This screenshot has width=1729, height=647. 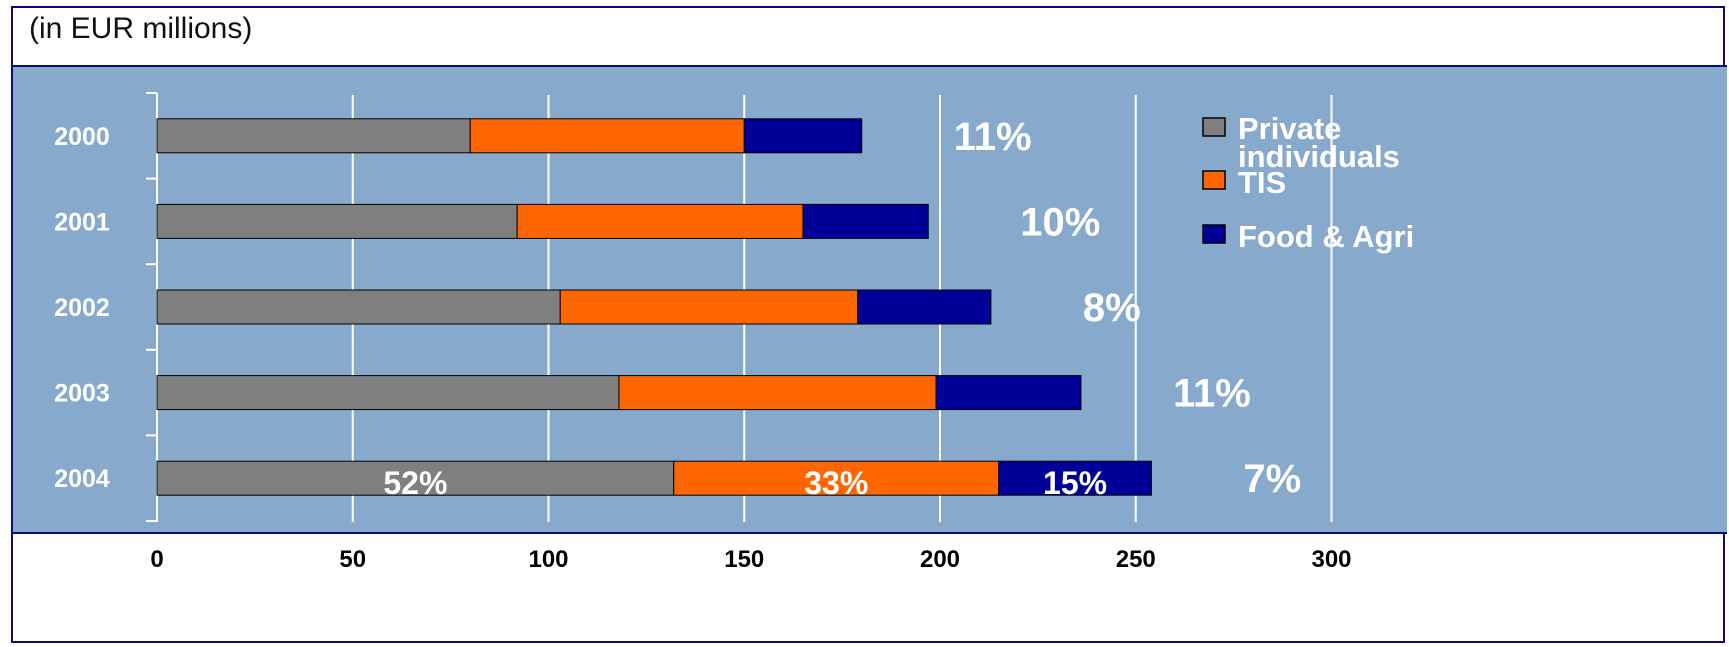 What do you see at coordinates (415, 483) in the screenshot?
I see `segment-percent-label: 52%` at bounding box center [415, 483].